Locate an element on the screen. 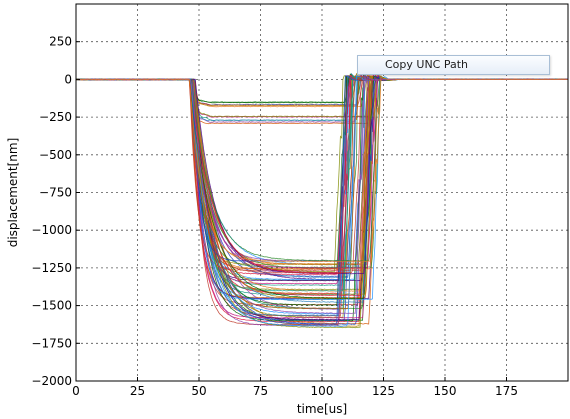 This screenshot has width=570, height=419. y-tick-label: −1250 is located at coordinates (51, 268).